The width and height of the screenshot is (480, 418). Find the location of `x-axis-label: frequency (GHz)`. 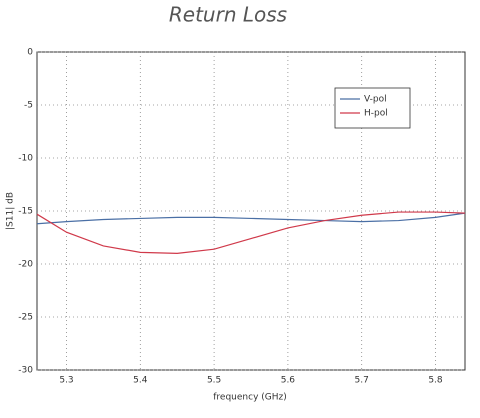

x-axis-label: frequency (GHz) is located at coordinates (250, 398).